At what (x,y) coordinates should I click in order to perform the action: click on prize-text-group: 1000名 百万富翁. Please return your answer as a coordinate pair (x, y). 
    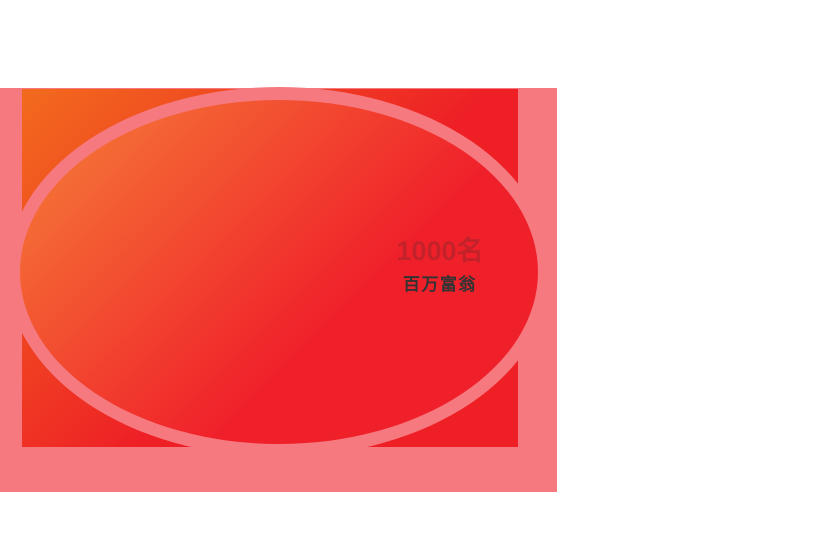
    Looking at the image, I should click on (440, 265).